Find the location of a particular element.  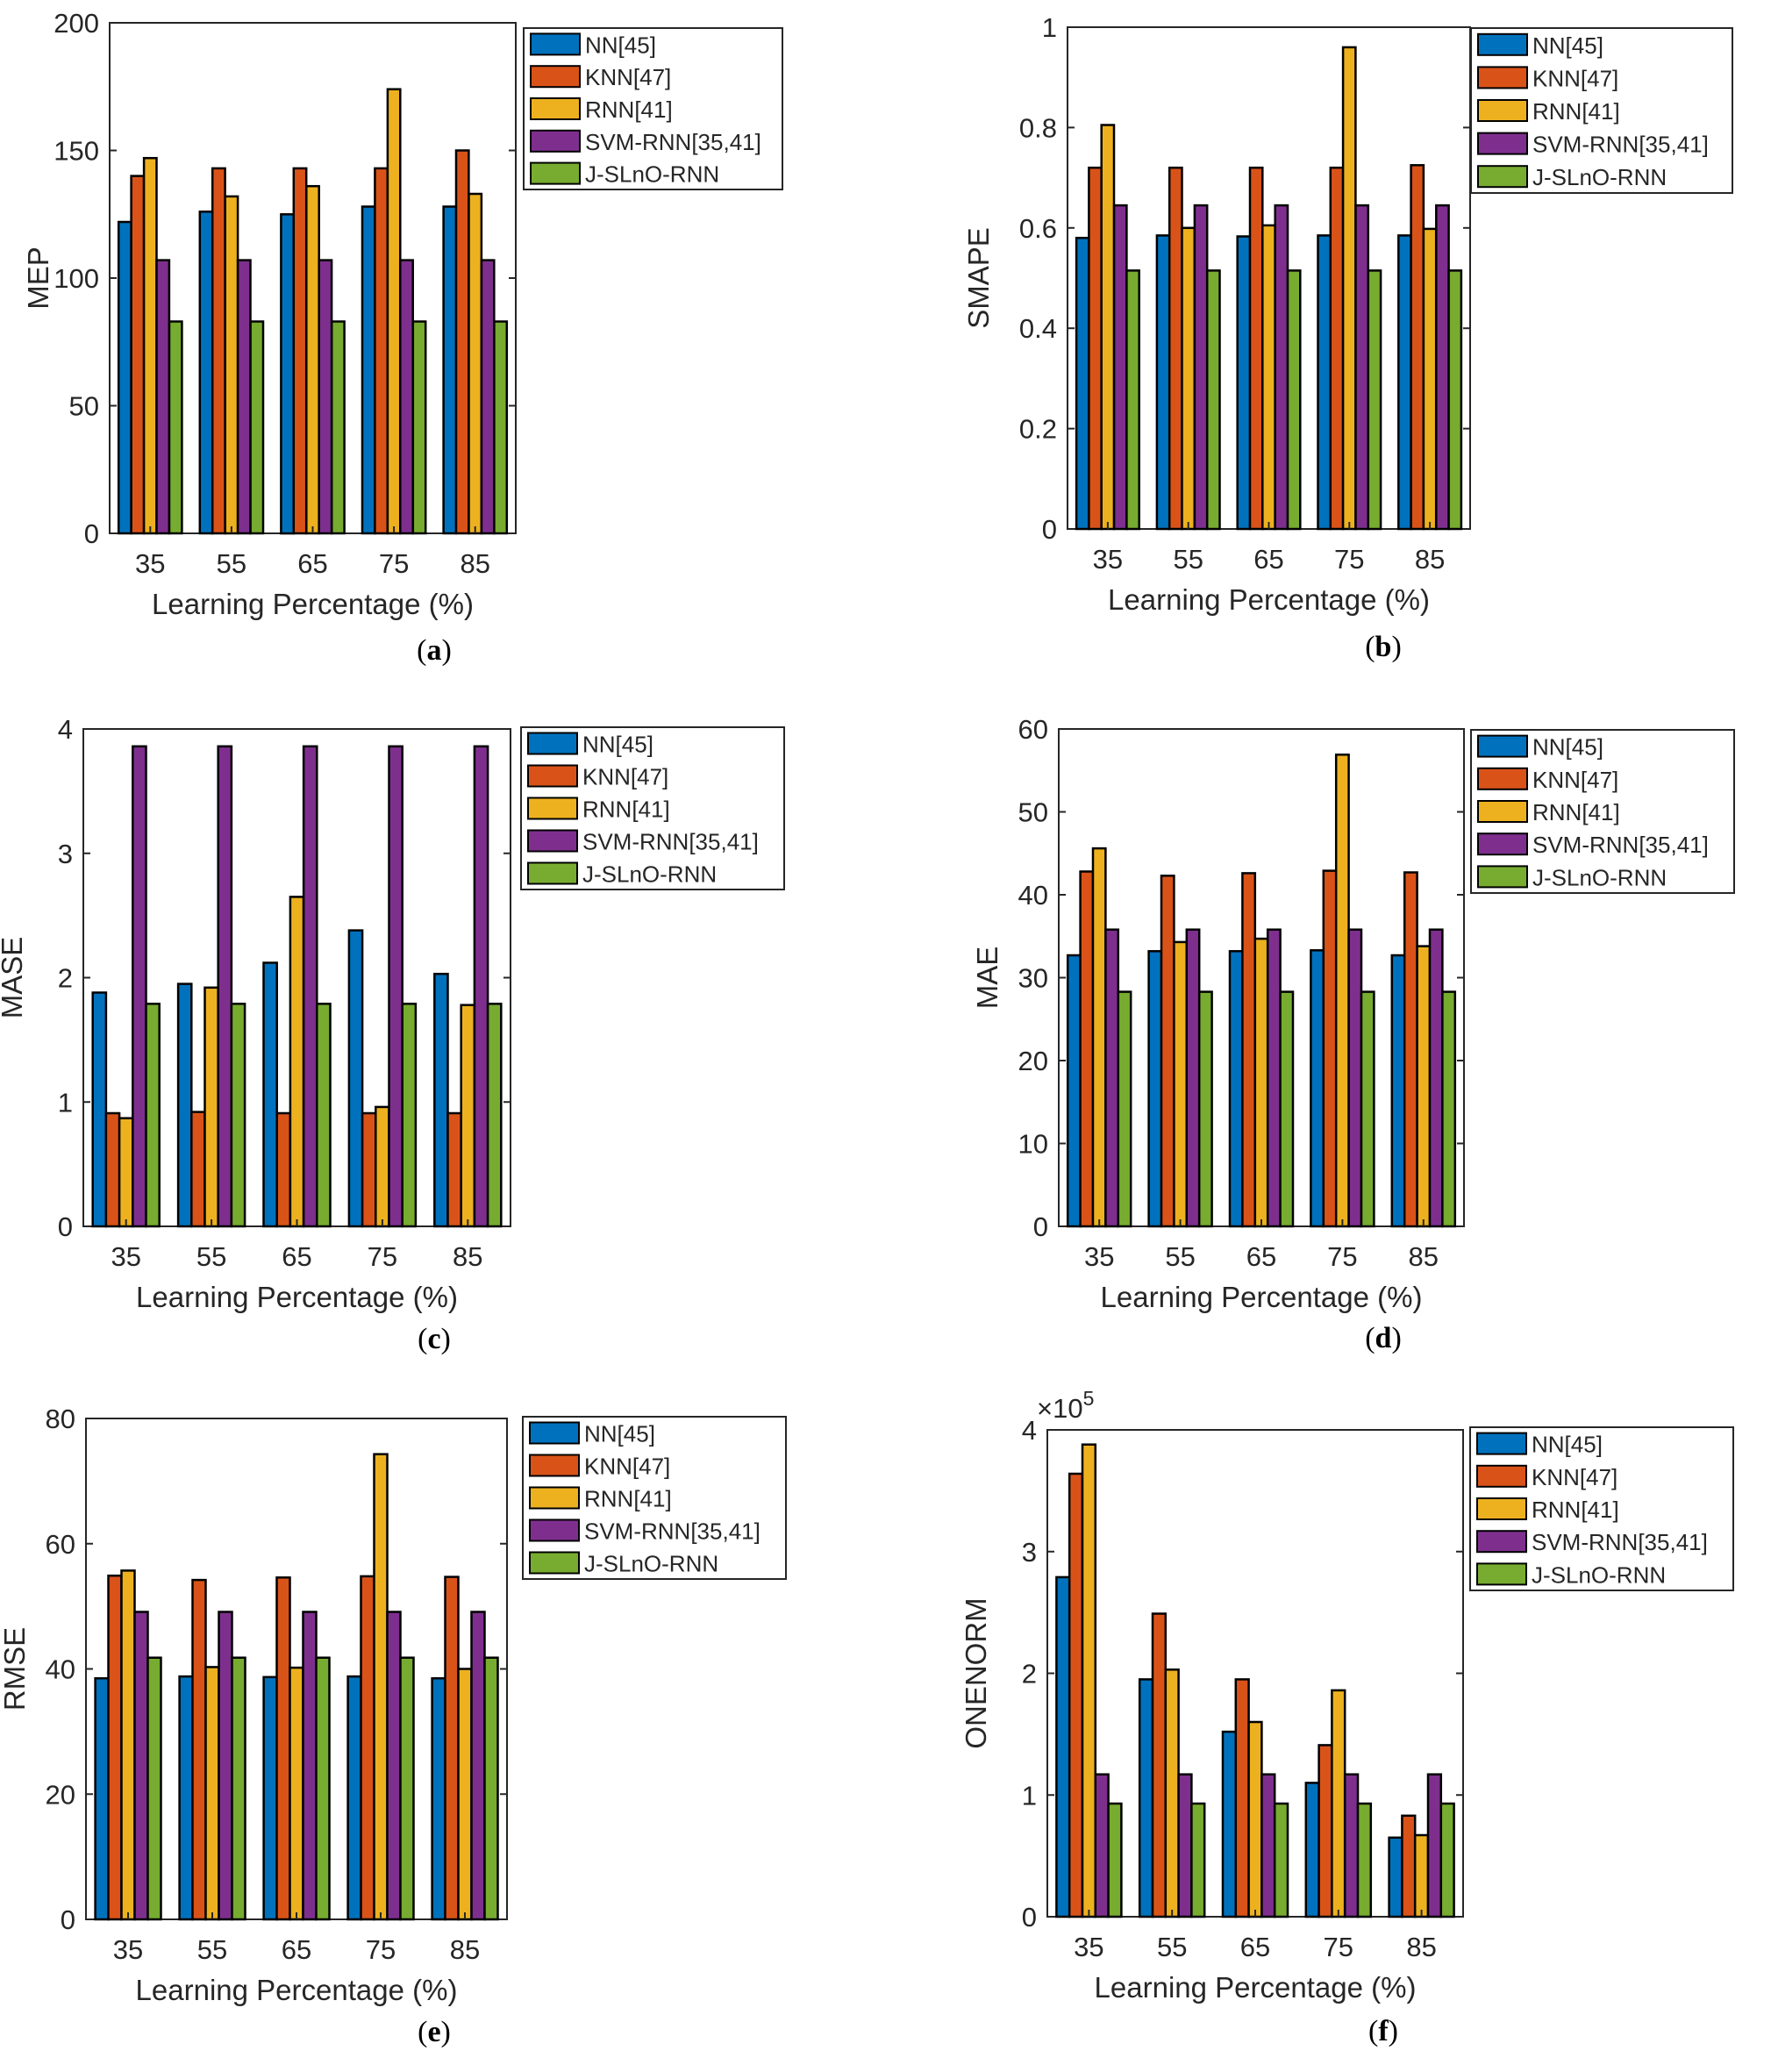

y-tick-label: 0.2 is located at coordinates (1038, 430).